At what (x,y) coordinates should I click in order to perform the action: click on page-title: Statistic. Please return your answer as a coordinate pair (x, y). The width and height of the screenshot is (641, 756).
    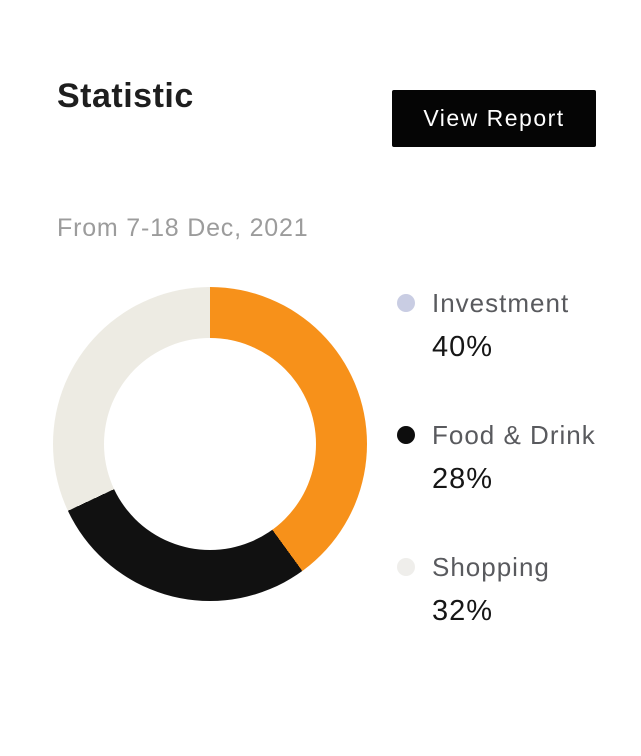
    Looking at the image, I should click on (125, 96).